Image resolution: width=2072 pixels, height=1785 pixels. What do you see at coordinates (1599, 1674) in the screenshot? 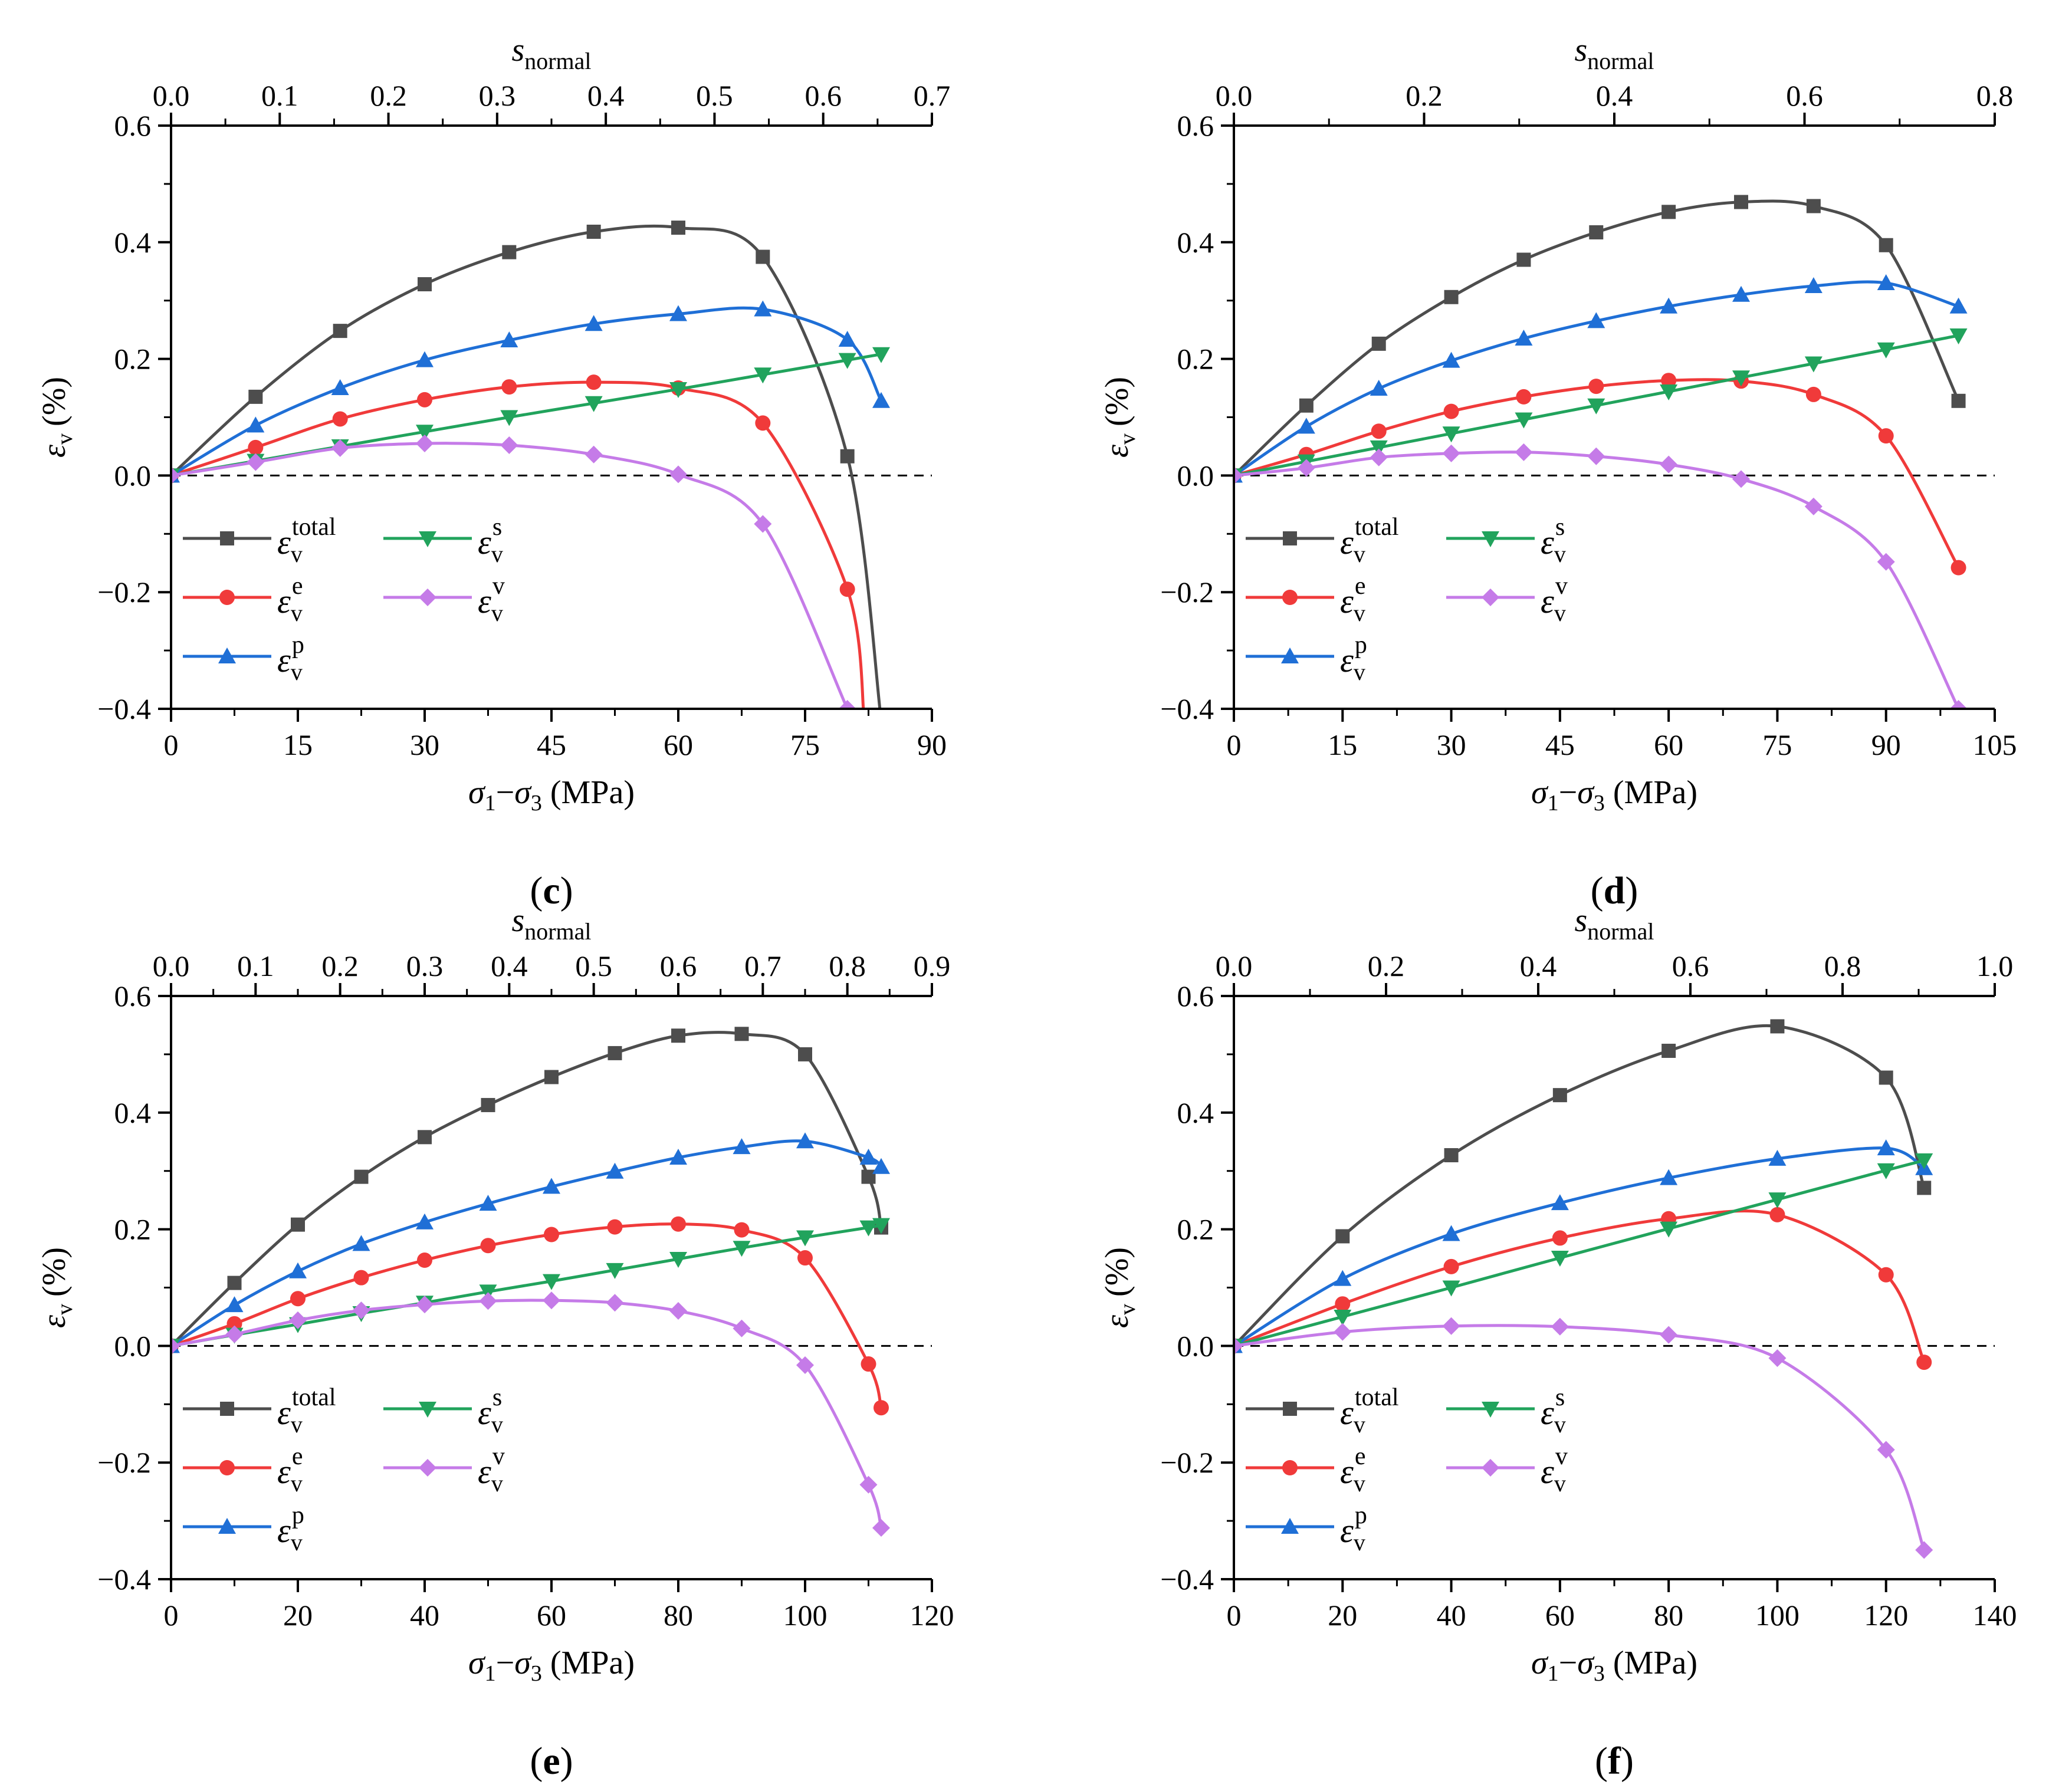
I see `subscript-three: 3` at bounding box center [1599, 1674].